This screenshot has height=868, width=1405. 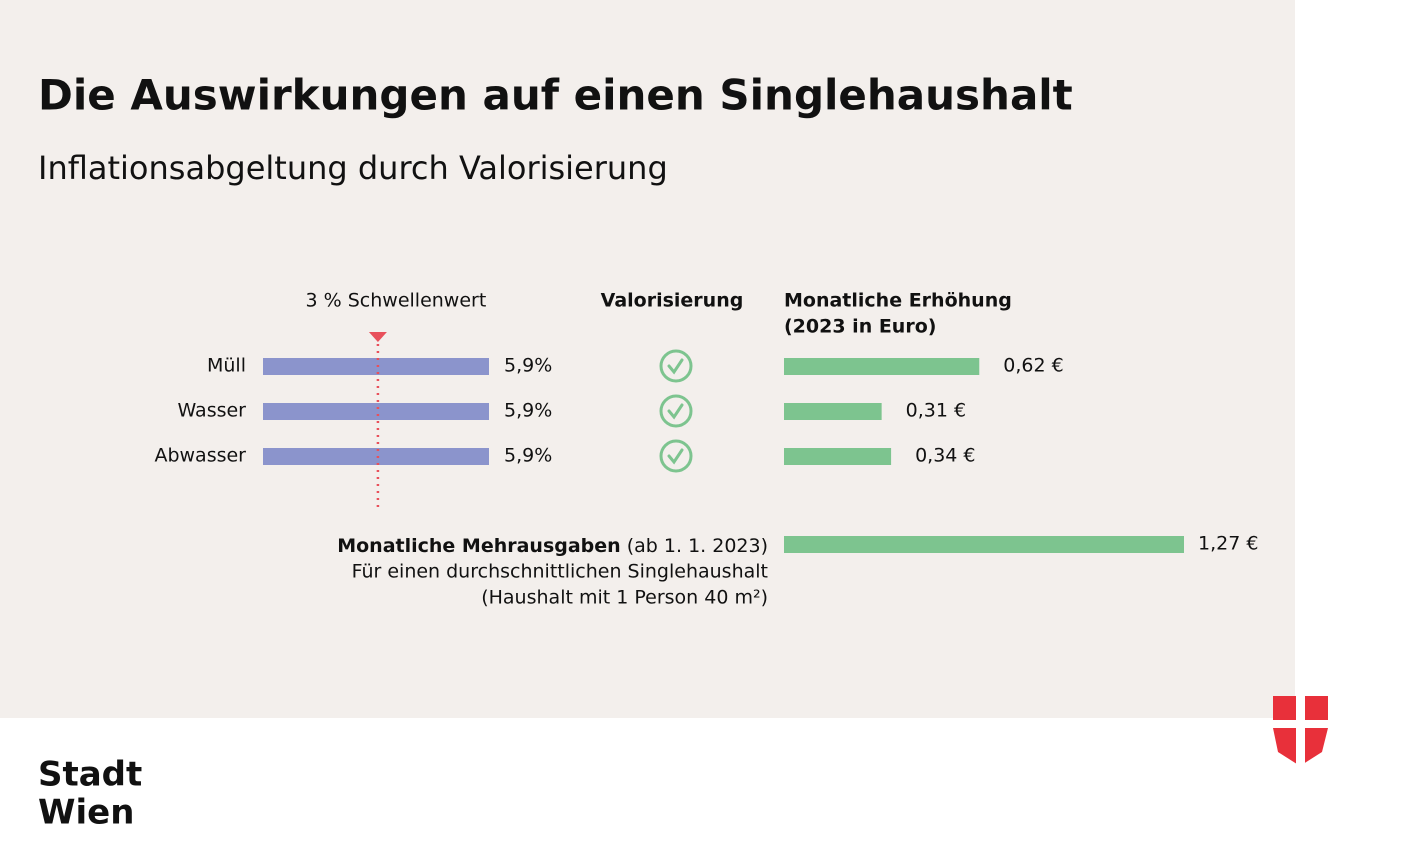 What do you see at coordinates (86, 813) in the screenshot?
I see `logo-text: Wien` at bounding box center [86, 813].